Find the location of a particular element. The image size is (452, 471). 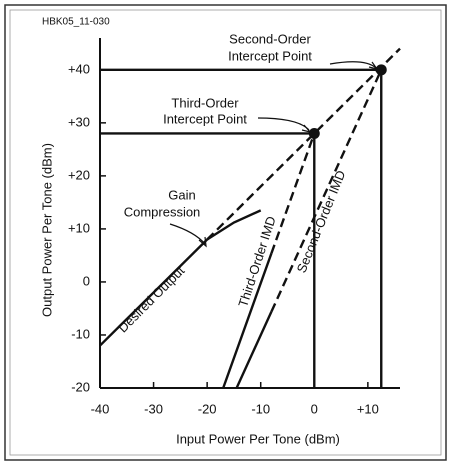

figure-code: HBK05_11-030 is located at coordinates (76, 22).